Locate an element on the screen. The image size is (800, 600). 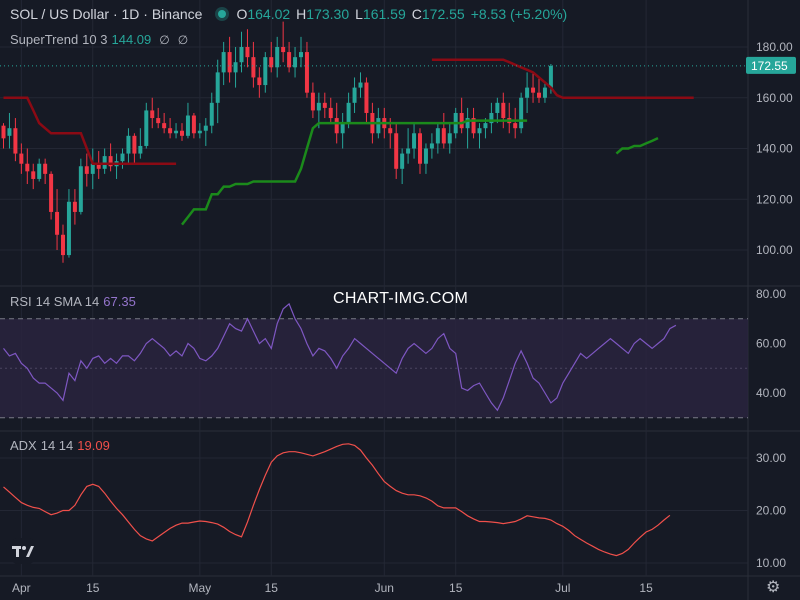
time-tick-label: Jun is located at coordinates (384, 588).